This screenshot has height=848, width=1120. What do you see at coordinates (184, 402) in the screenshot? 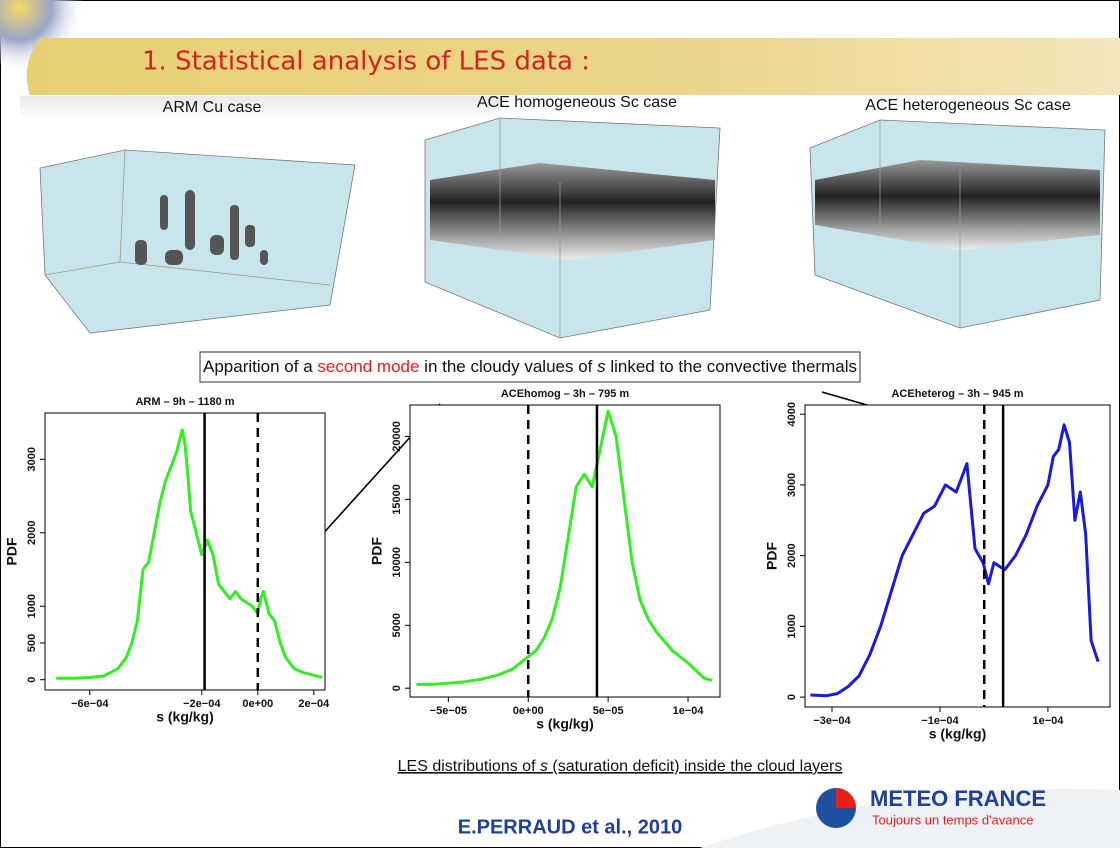
I see `chart-title: ARM – 9h – 1180 m` at bounding box center [184, 402].